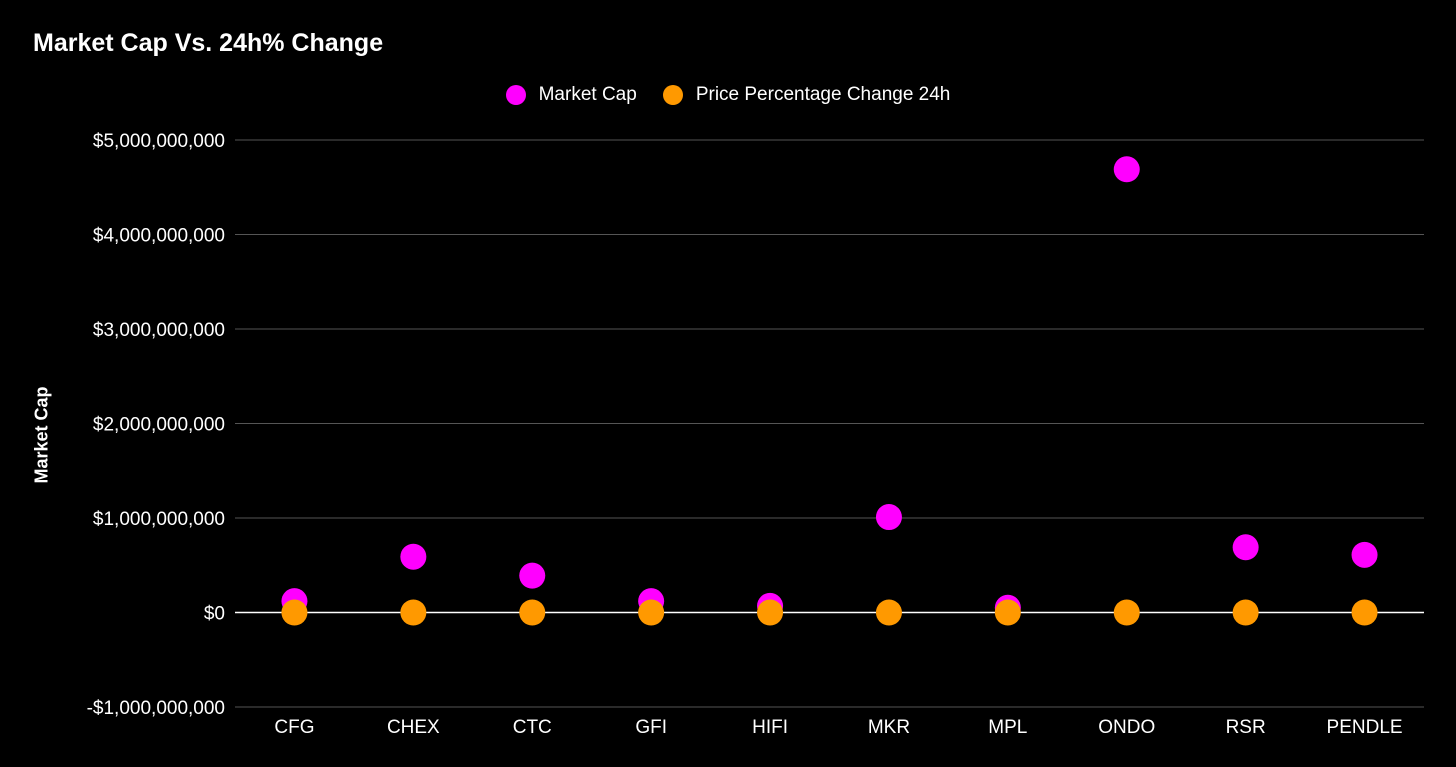  What do you see at coordinates (532, 727) in the screenshot?
I see `x-tick-label: CTC` at bounding box center [532, 727].